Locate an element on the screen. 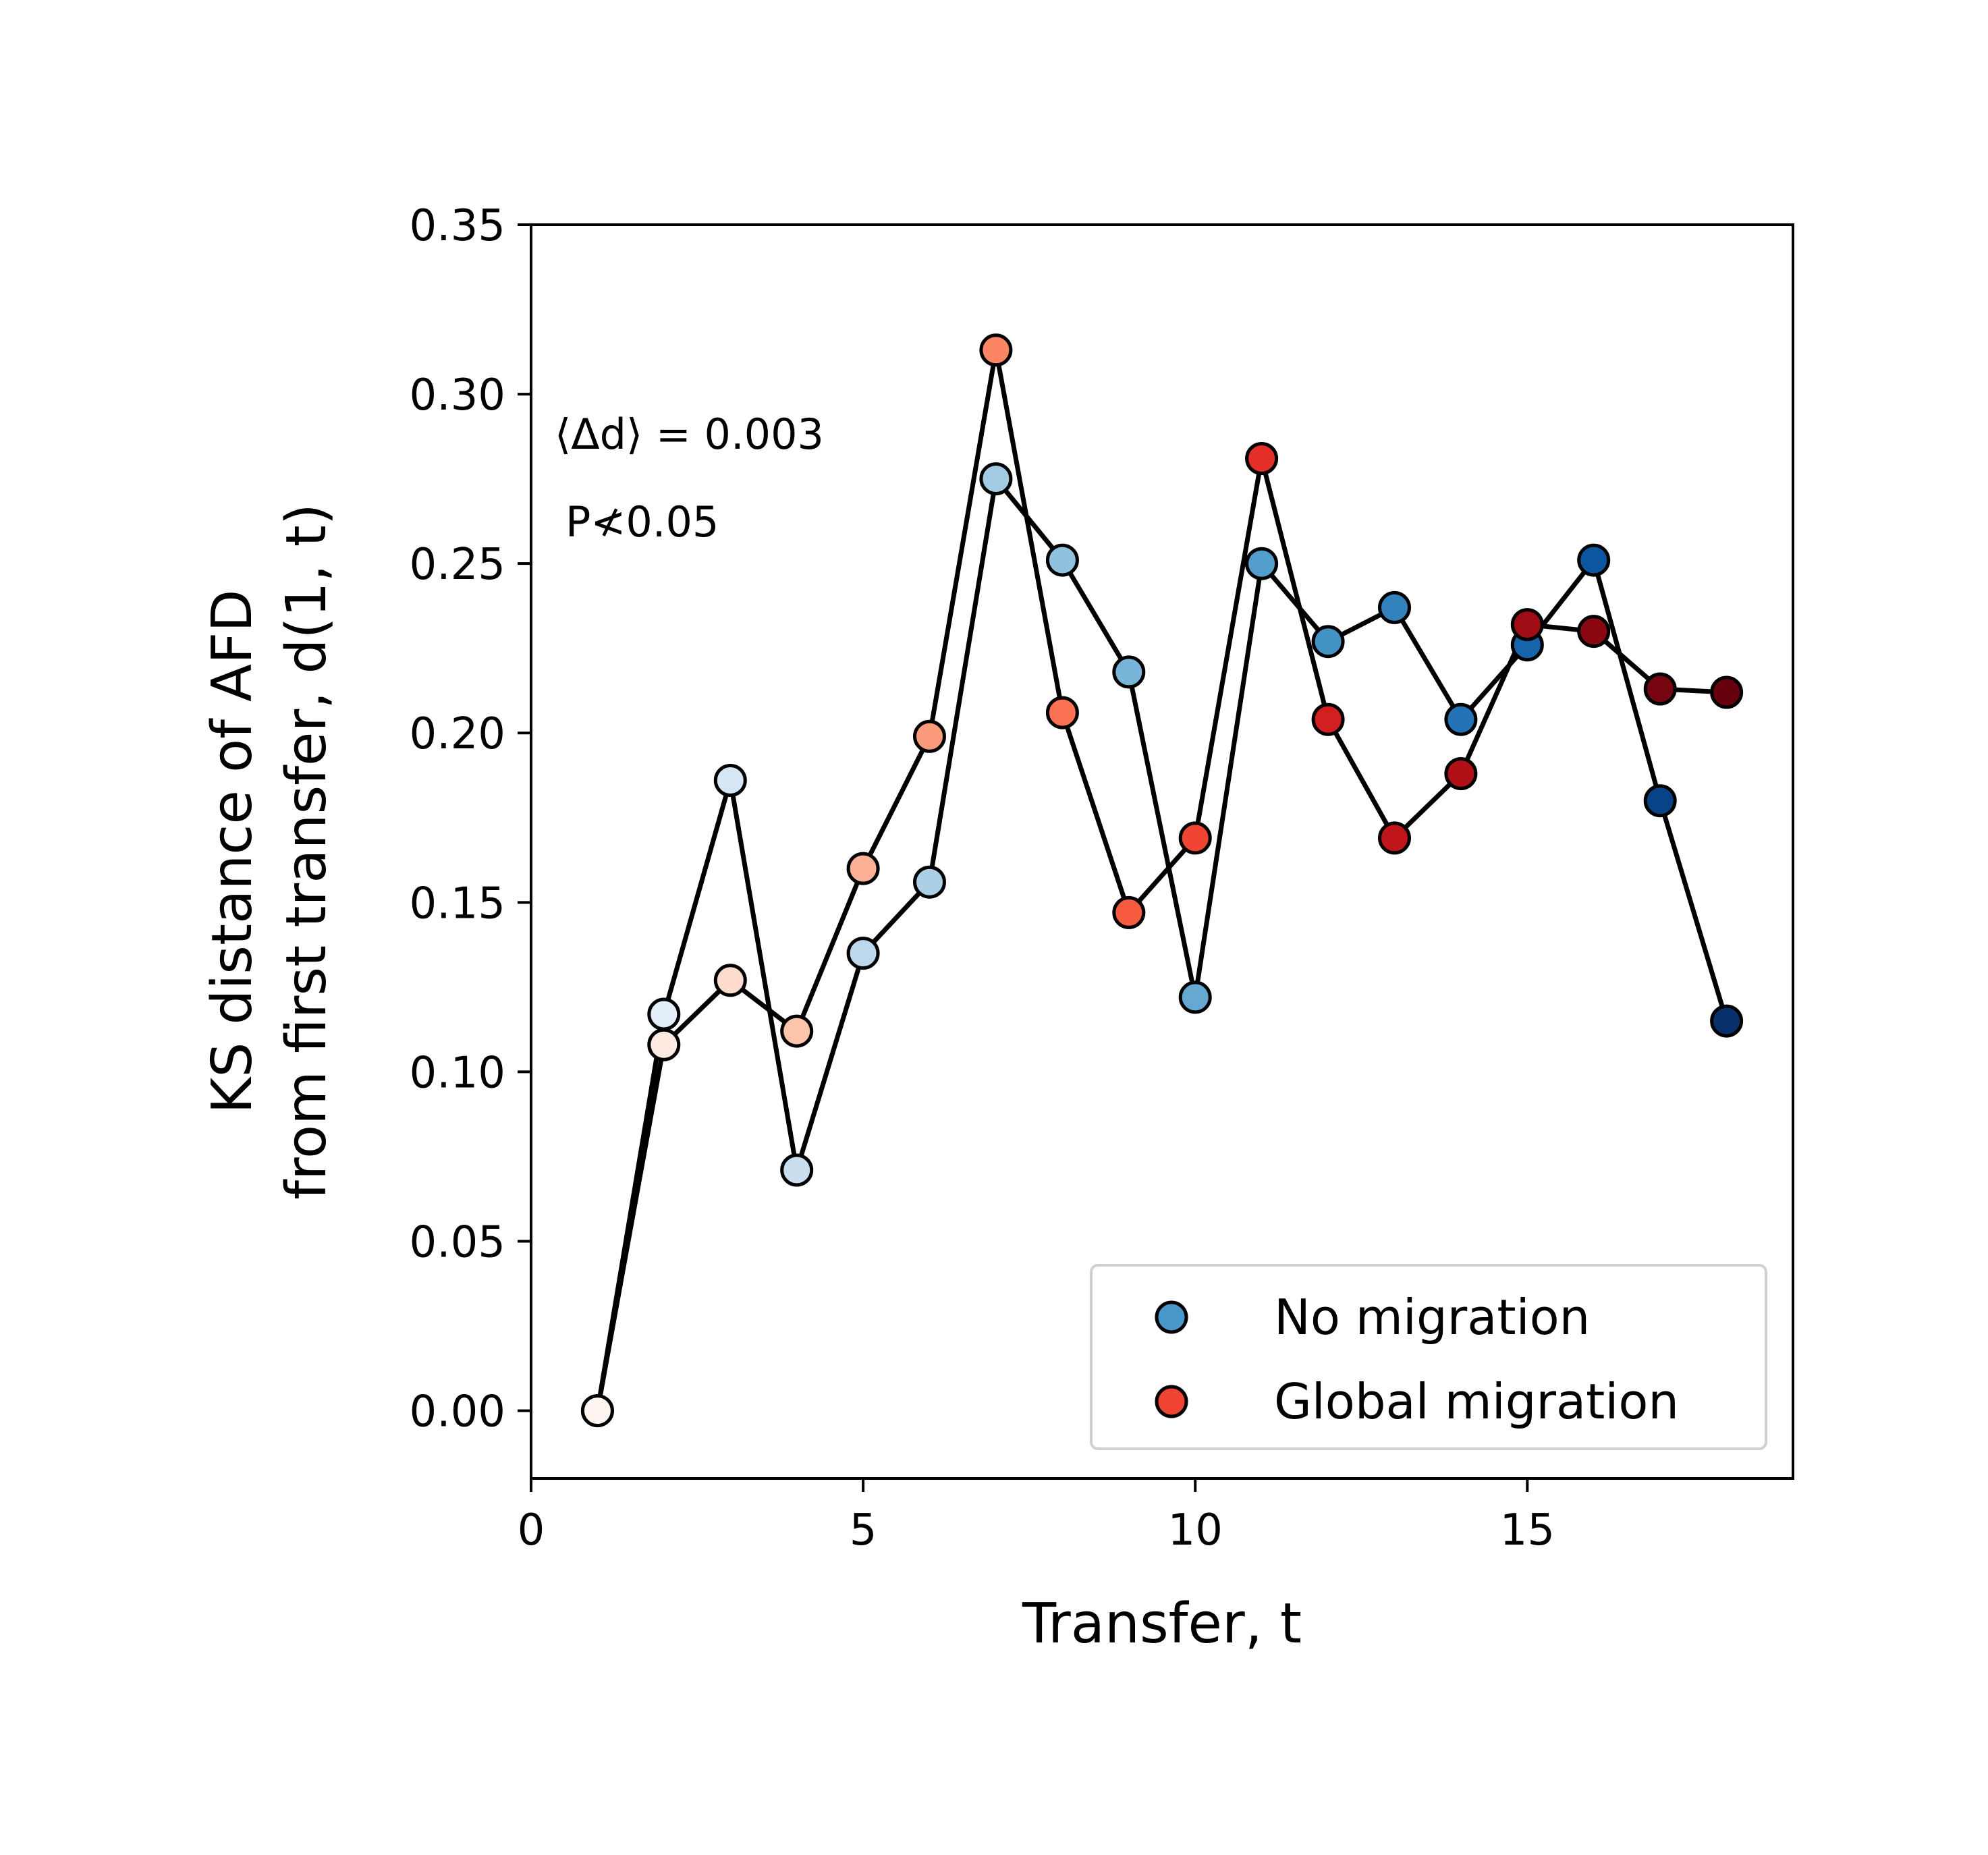 The height and width of the screenshot is (1855, 1988). x-tick-label: 10 is located at coordinates (1194, 1530).